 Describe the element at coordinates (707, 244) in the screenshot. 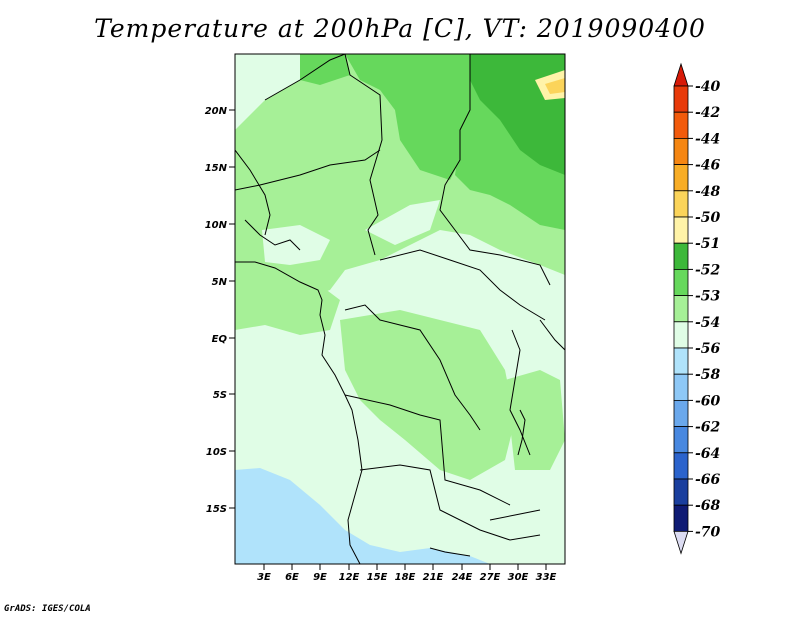

I see `colorbar-label: -51` at that location.